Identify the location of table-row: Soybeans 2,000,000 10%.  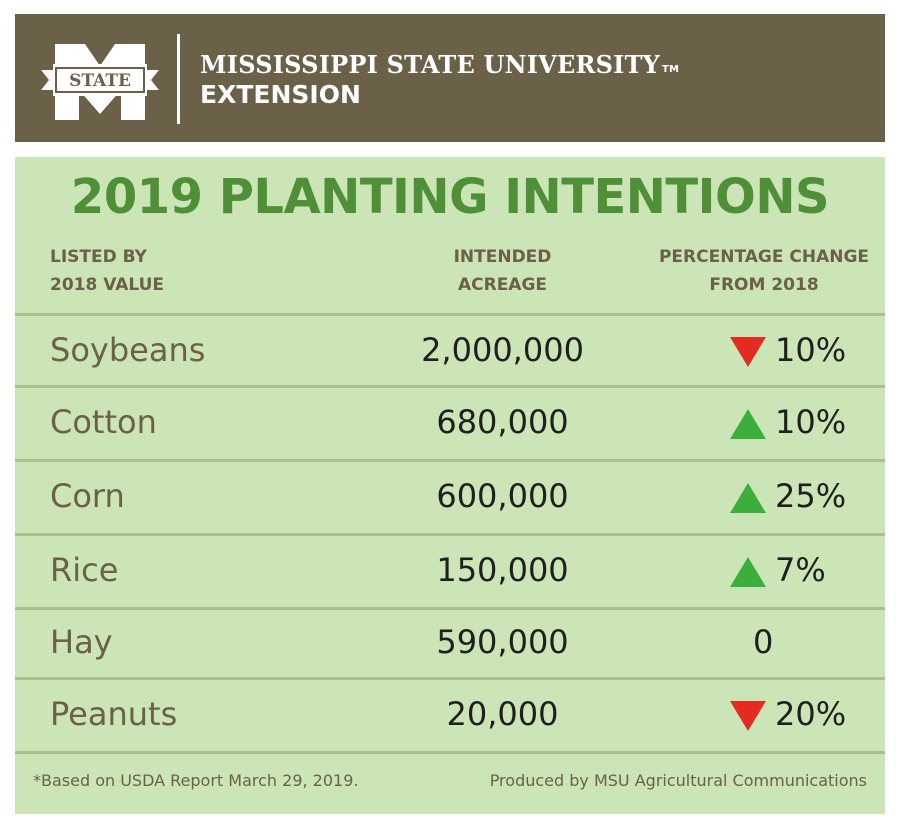
(450, 350).